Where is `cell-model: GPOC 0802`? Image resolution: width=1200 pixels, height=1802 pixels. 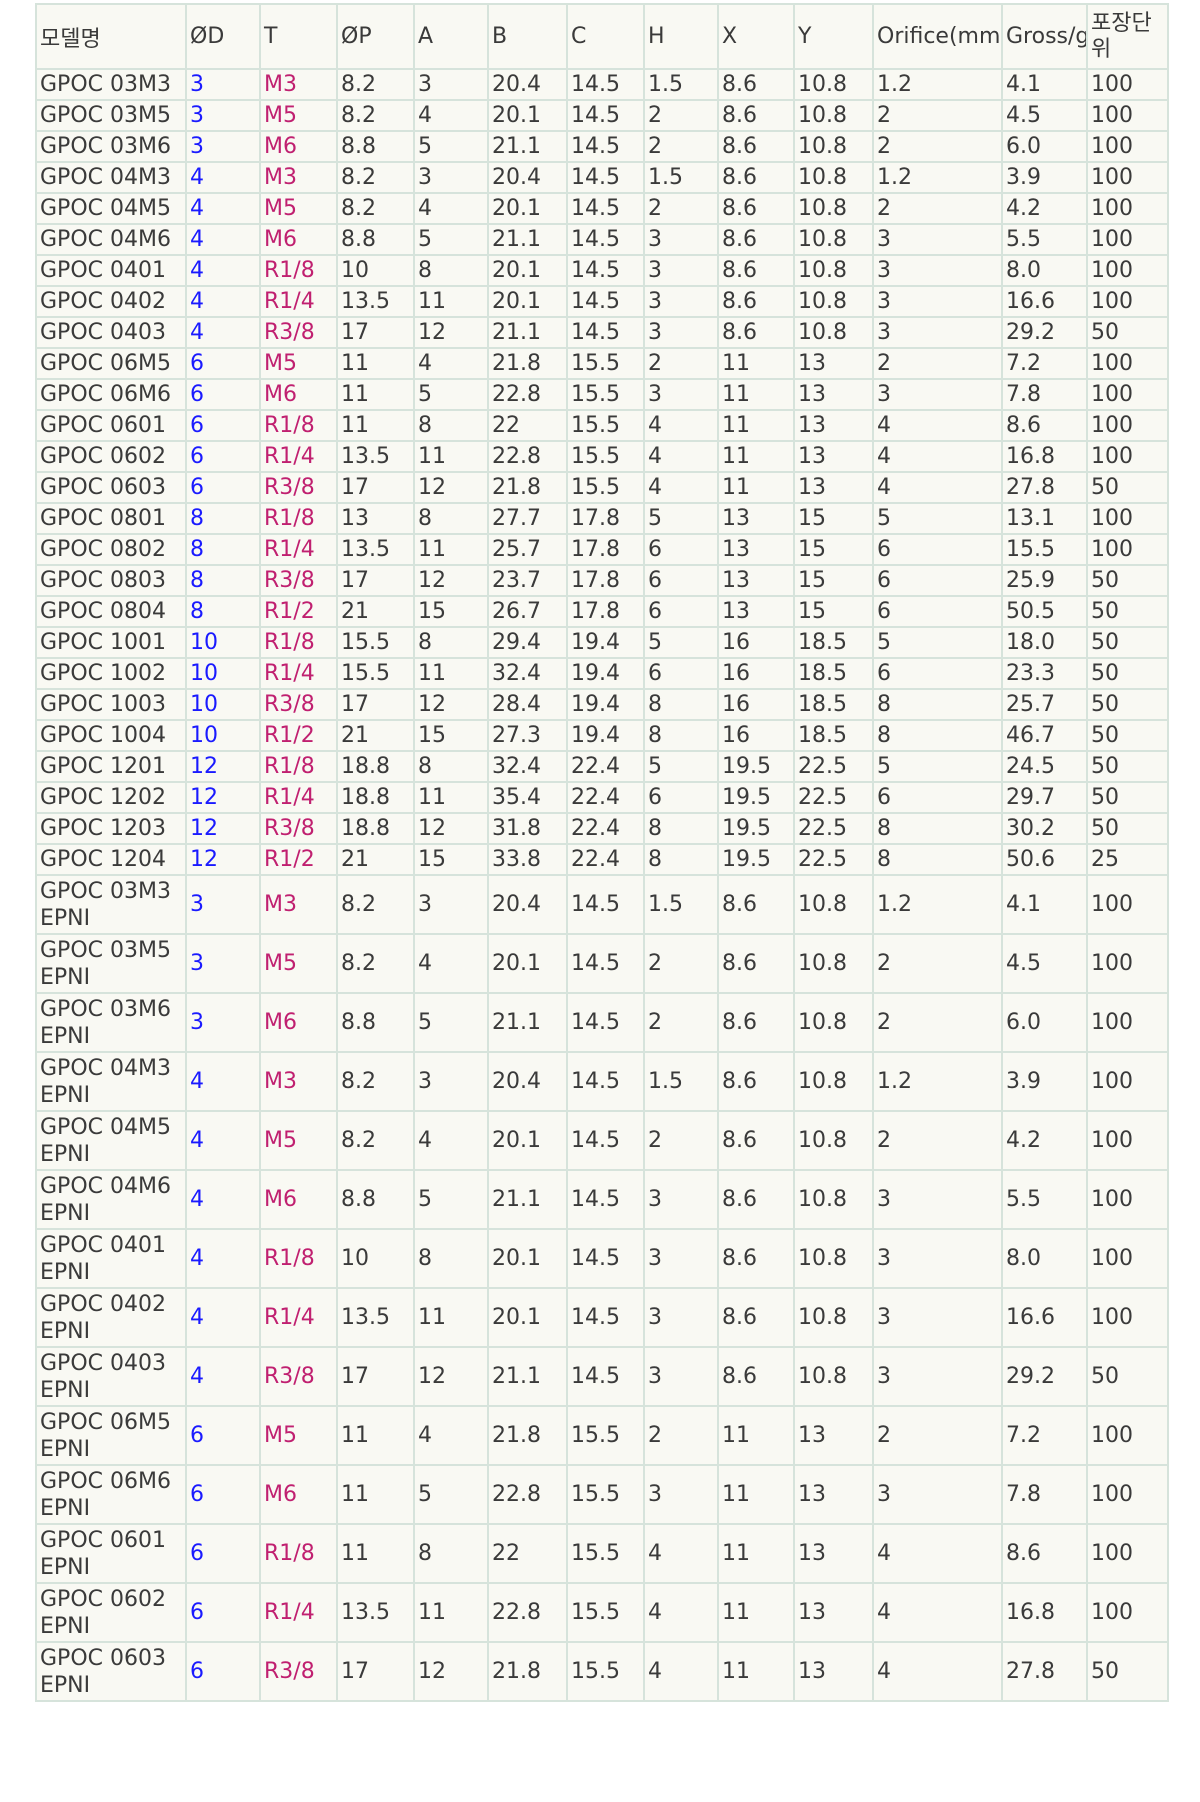
cell-model: GPOC 0802 is located at coordinates (111, 549).